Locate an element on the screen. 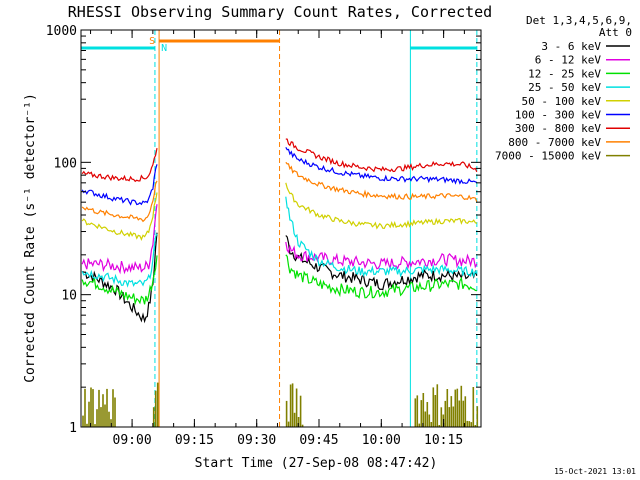  x-axis-label: Start Time (27-Sep-08 08:47:42) is located at coordinates (316, 463).